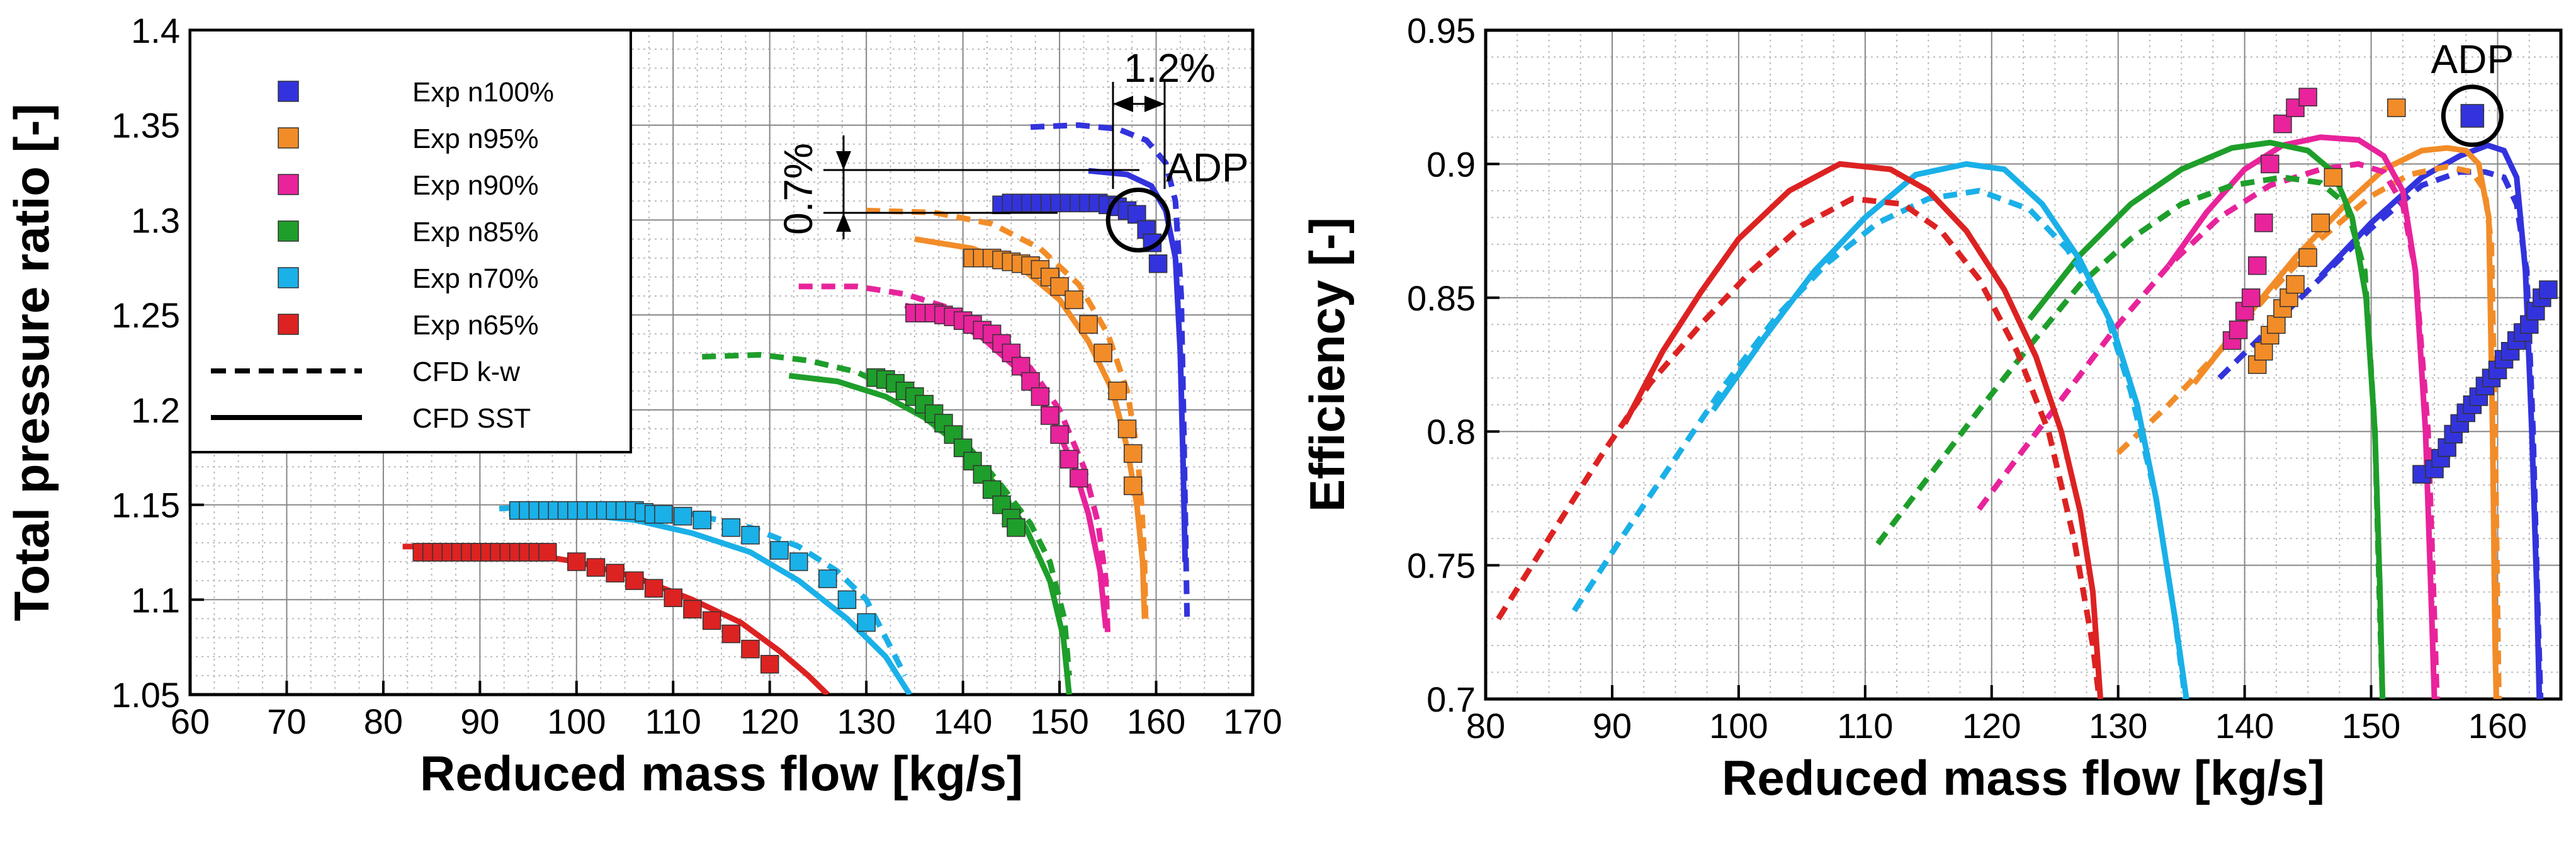 The image size is (2576, 847). Describe the element at coordinates (145, 125) in the screenshot. I see `y-tick-label: 1.35` at that location.